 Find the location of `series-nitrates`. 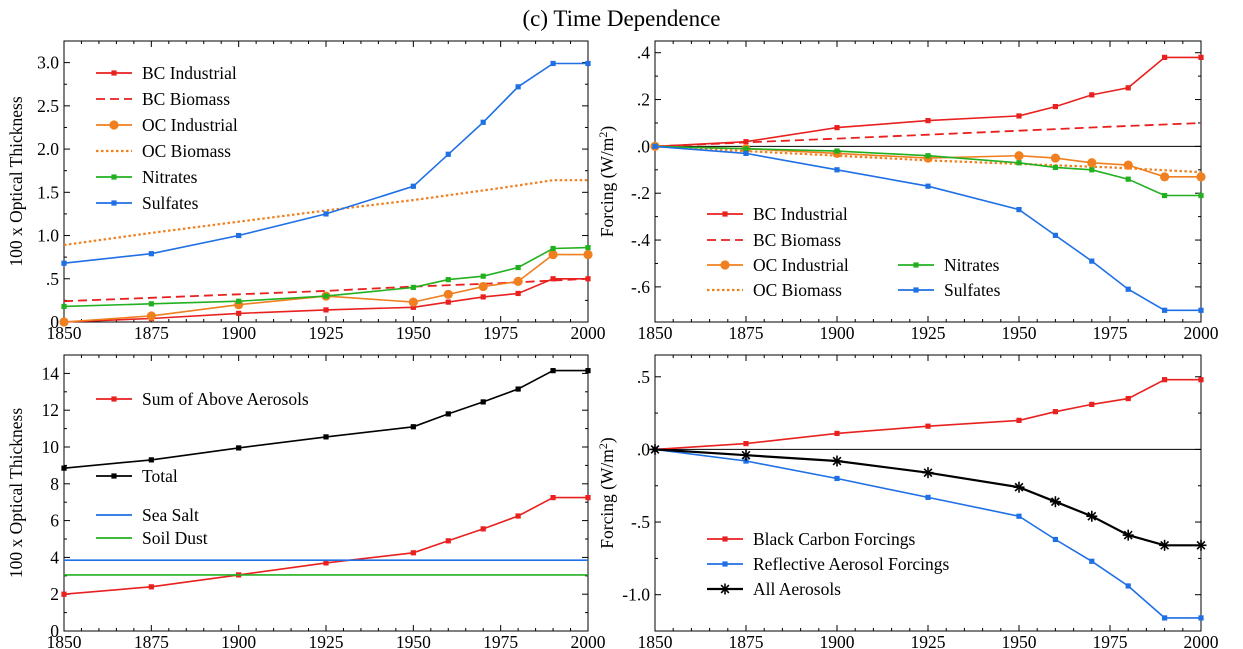

series-nitrates is located at coordinates (326, 277).